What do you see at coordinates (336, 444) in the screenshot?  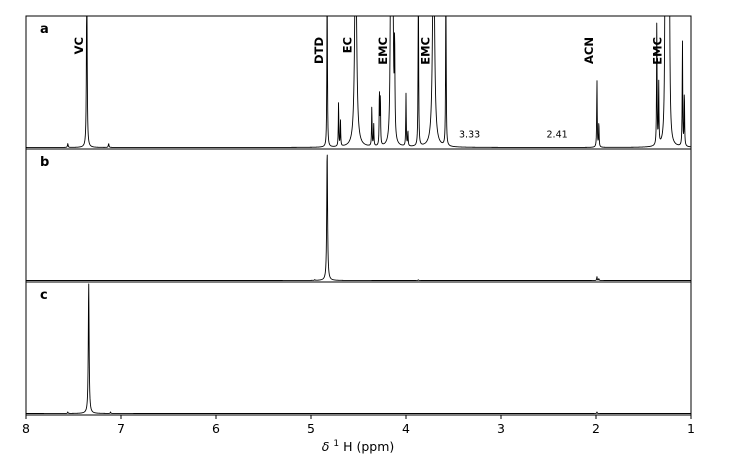 I see `x-axis-label-superscript: 1` at bounding box center [336, 444].